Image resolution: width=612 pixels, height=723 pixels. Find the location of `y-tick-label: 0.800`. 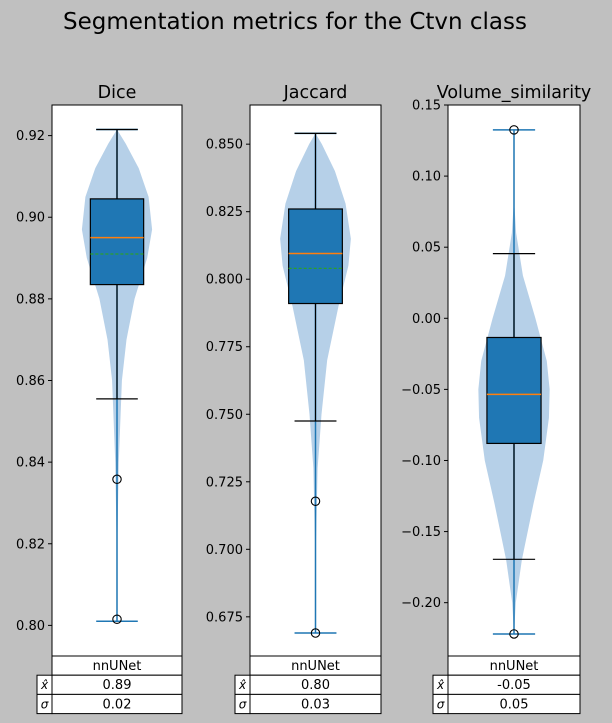

y-tick-label: 0.800 is located at coordinates (224, 280).